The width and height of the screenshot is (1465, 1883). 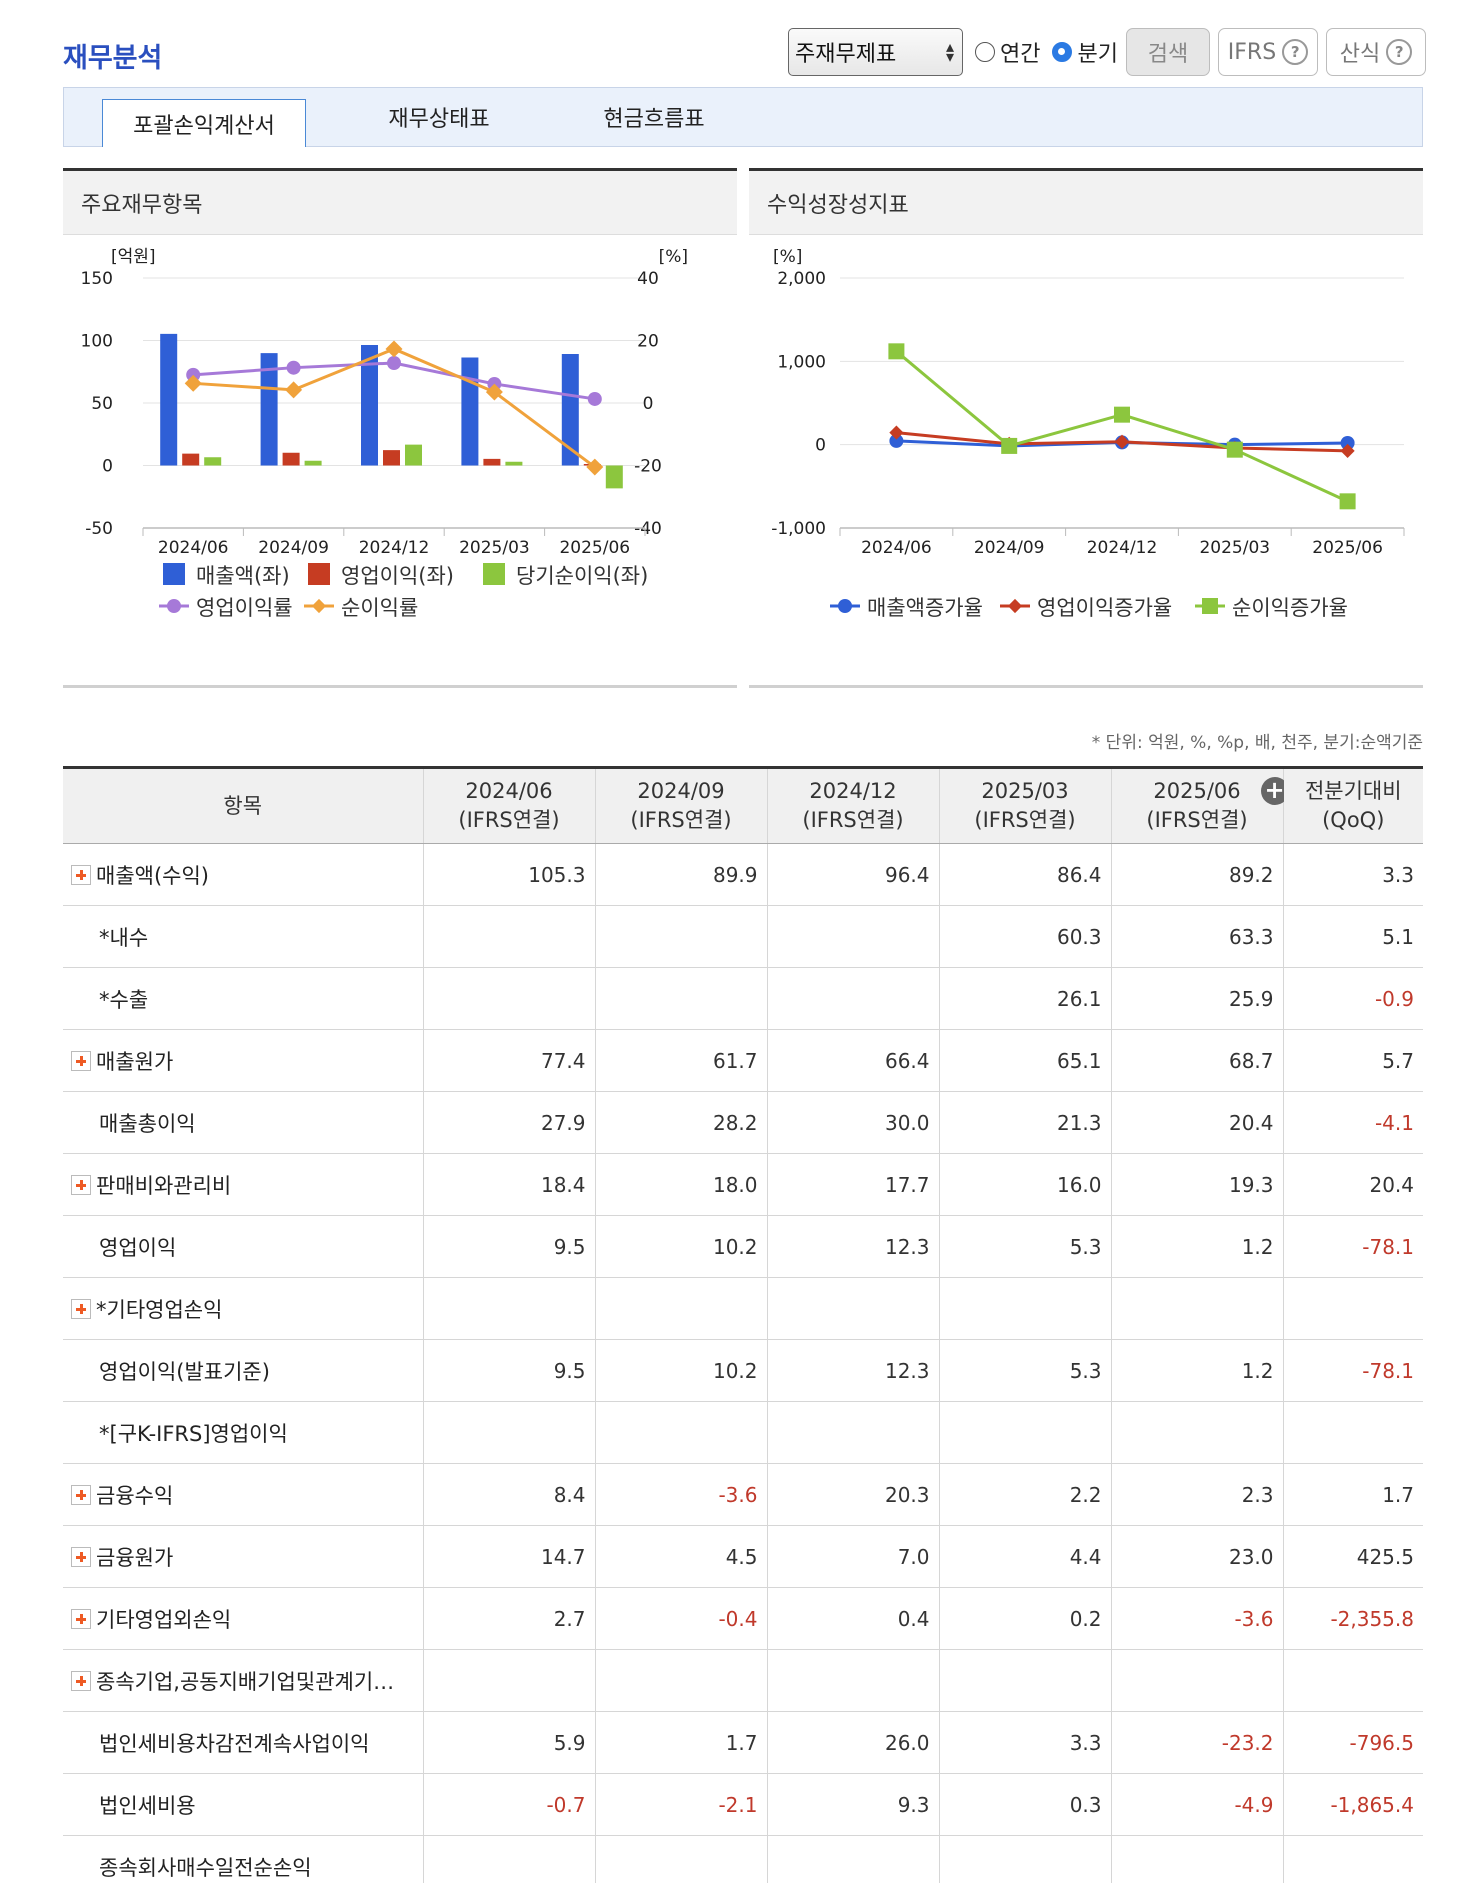 What do you see at coordinates (1196, 936) in the screenshot?
I see `table-cell: 63.3` at bounding box center [1196, 936].